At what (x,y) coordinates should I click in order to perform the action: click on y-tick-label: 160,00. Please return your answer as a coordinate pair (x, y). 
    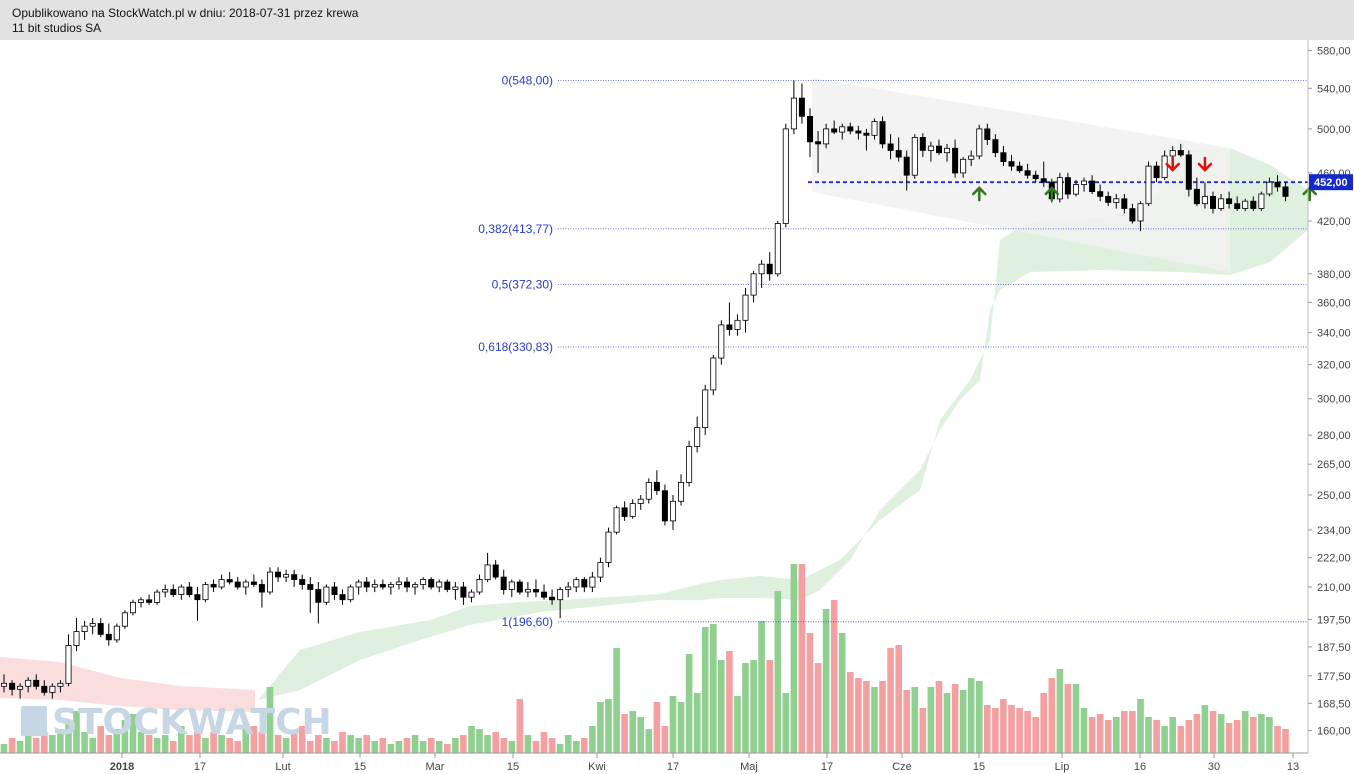
    Looking at the image, I should click on (1334, 732).